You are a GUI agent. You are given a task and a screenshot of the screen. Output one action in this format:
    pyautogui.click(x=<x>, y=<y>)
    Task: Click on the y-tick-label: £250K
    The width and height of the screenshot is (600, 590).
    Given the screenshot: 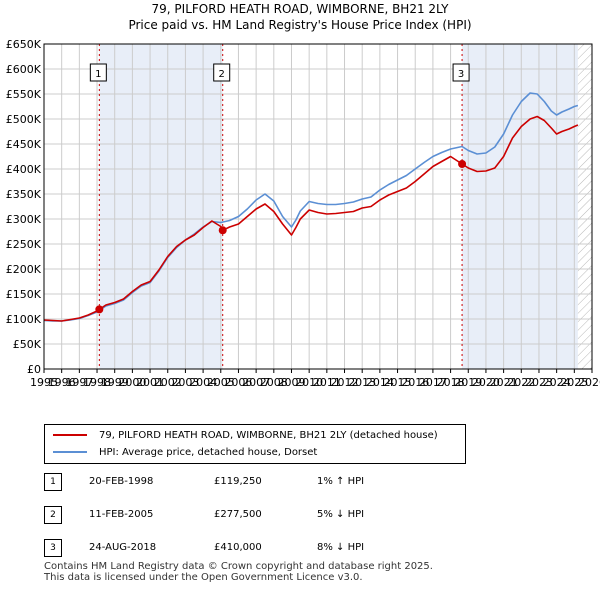 What is the action you would take?
    pyautogui.click(x=24, y=244)
    